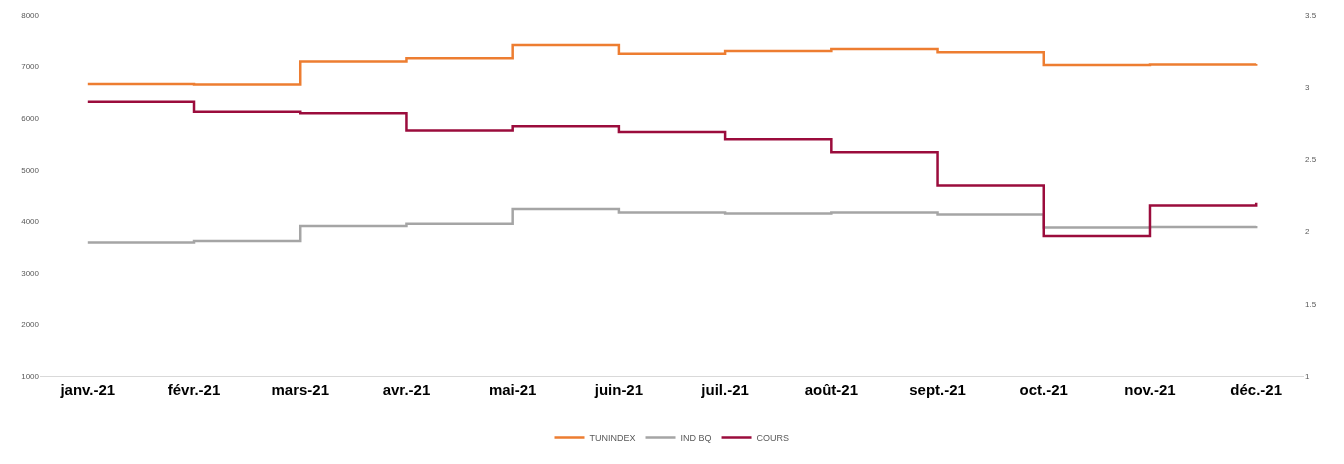 The width and height of the screenshot is (1344, 464). What do you see at coordinates (724, 389) in the screenshot?
I see `x-tick-label: juil.-21` at bounding box center [724, 389].